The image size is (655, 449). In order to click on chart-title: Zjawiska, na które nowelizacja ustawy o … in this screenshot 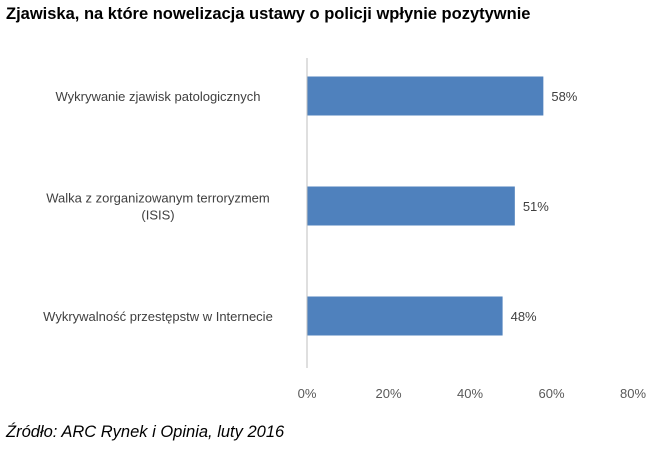, I will do `click(268, 14)`.